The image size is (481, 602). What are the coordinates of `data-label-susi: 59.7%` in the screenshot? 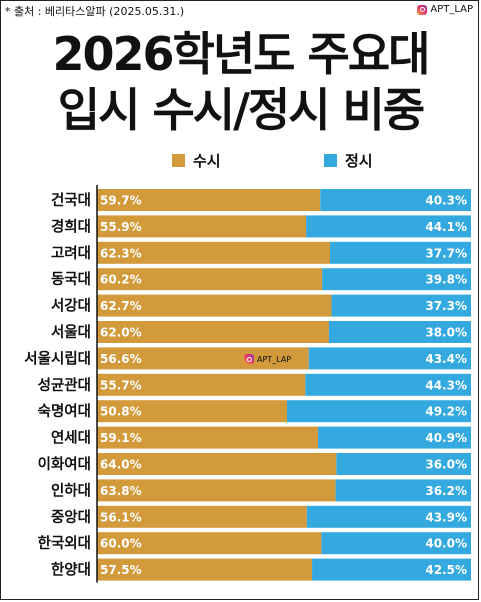 It's located at (121, 201).